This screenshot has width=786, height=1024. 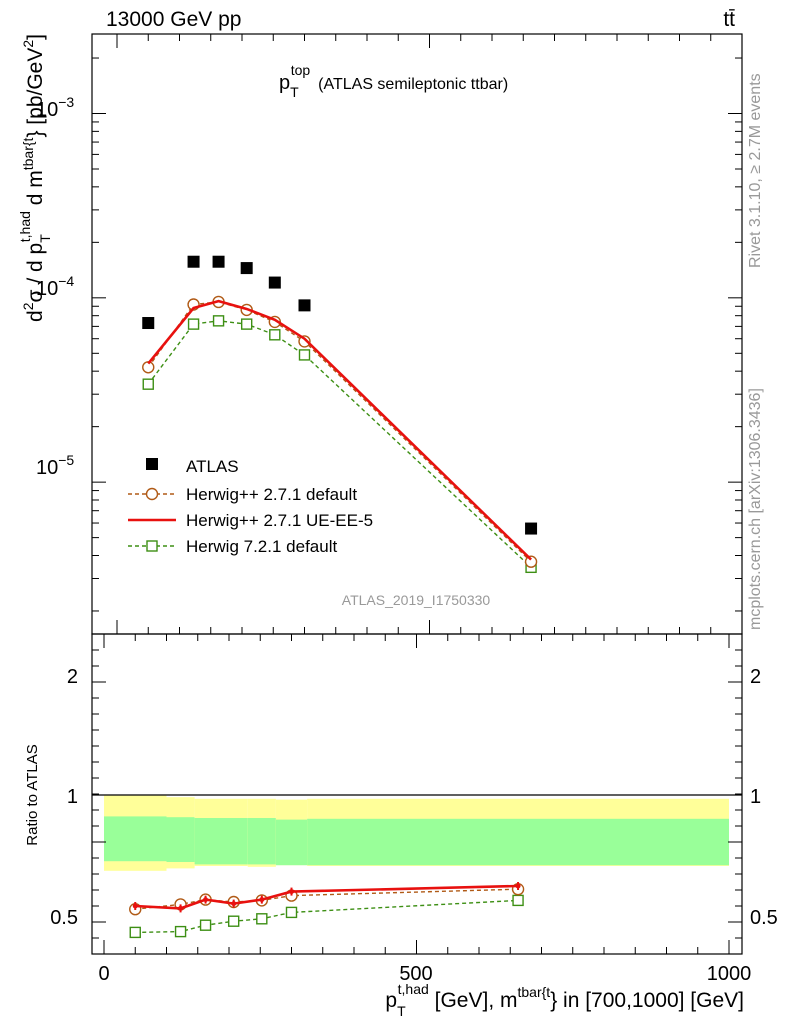 I want to click on ratio-series-herwig-7-2-1-default, so click(x=326, y=916).